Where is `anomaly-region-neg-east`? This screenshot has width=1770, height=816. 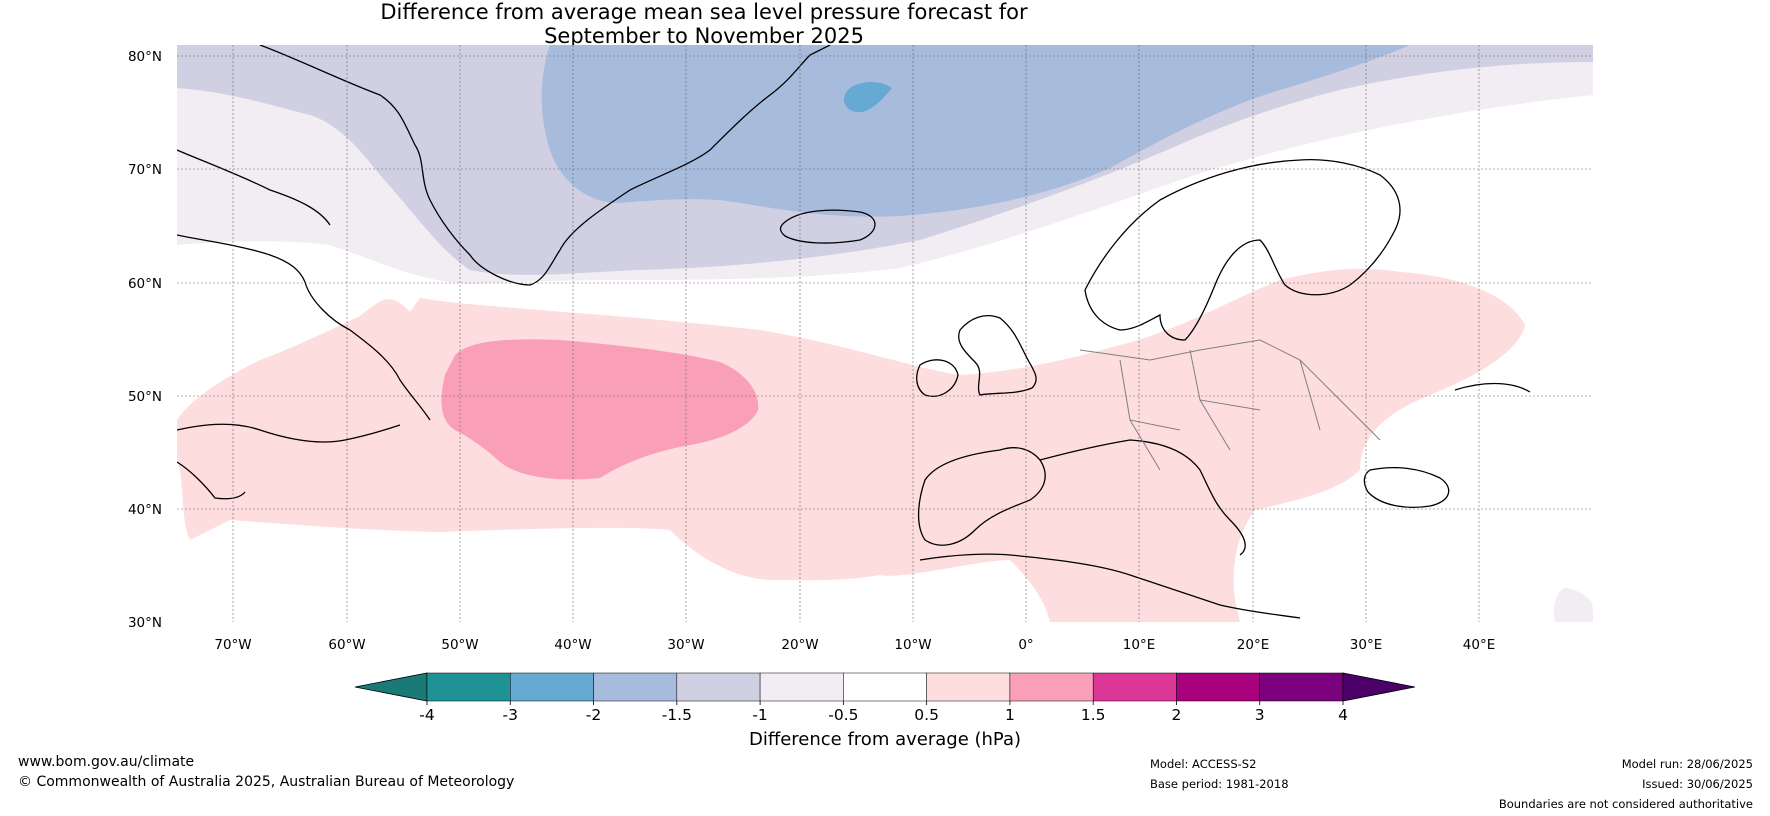 anomaly-region-neg-east is located at coordinates (1573, 605).